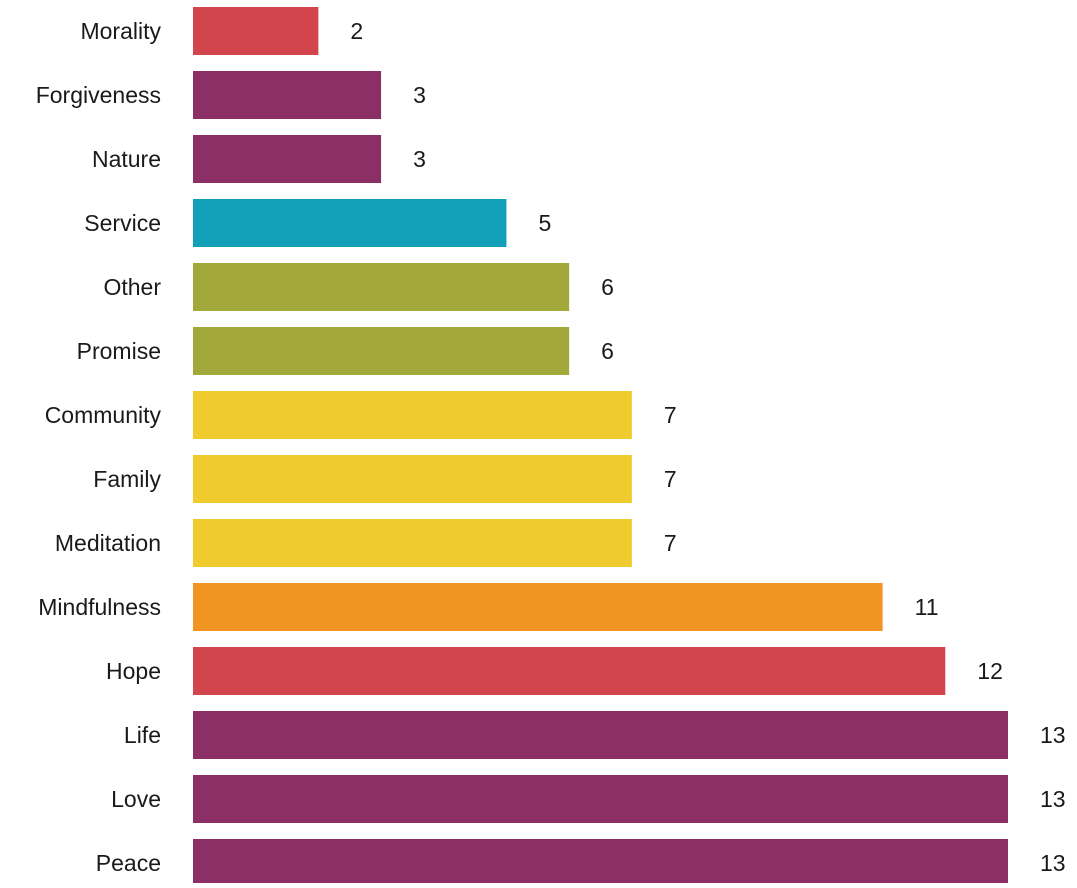 The image size is (1077, 888). I want to click on category-label-community: Community, so click(103, 415).